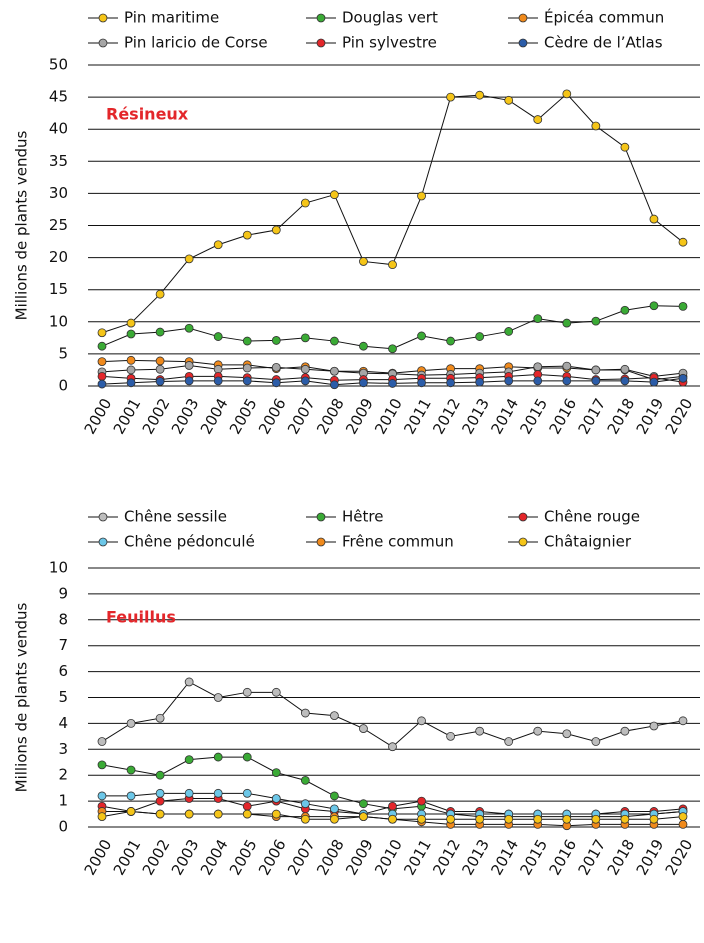 This screenshot has width=704, height=943. What do you see at coordinates (388, 416) in the screenshot?
I see `x-tick-label: 2010` at bounding box center [388, 416].